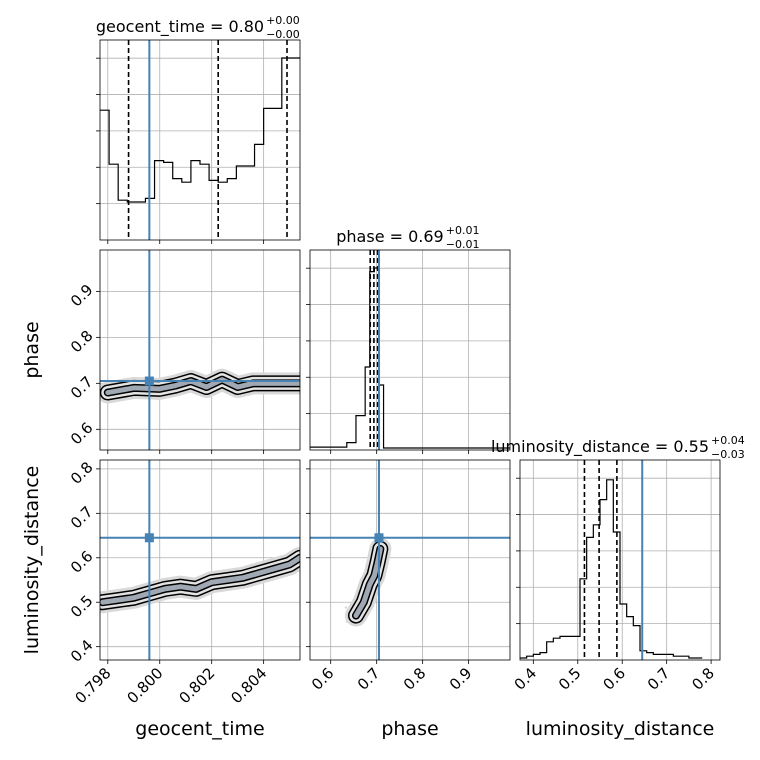 The width and height of the screenshot is (760, 760). What do you see at coordinates (614, 679) in the screenshot?
I see `x-tick-label-luminosity_distance: 0.6` at bounding box center [614, 679].